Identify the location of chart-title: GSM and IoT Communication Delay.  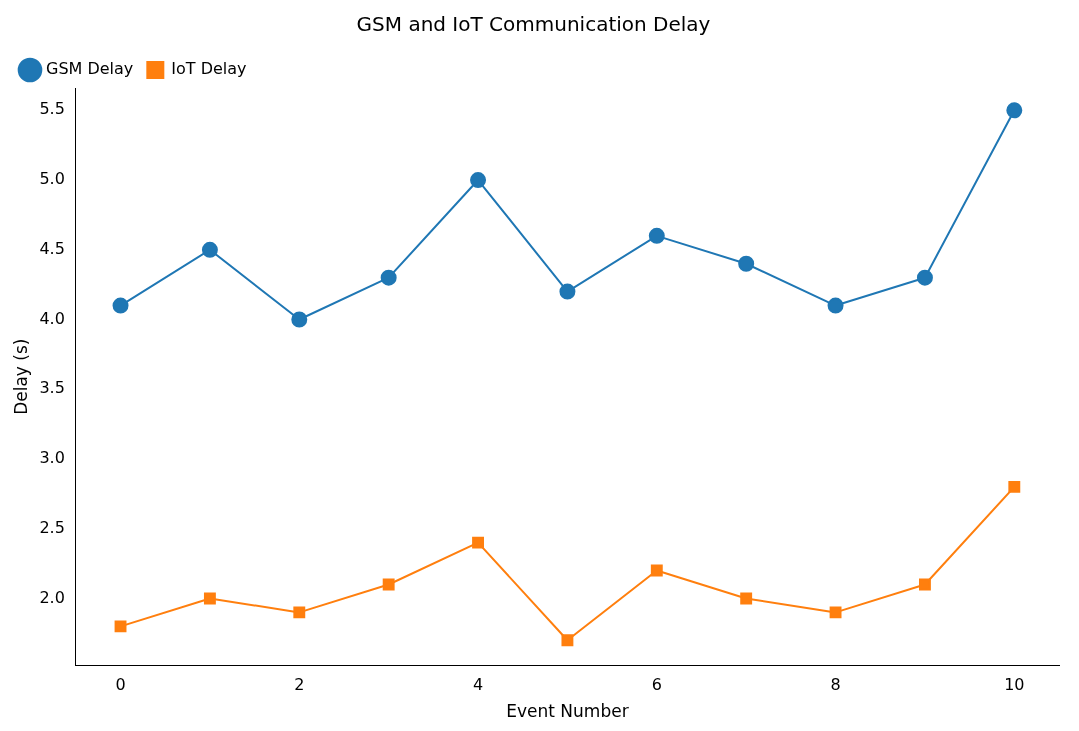
(533, 24).